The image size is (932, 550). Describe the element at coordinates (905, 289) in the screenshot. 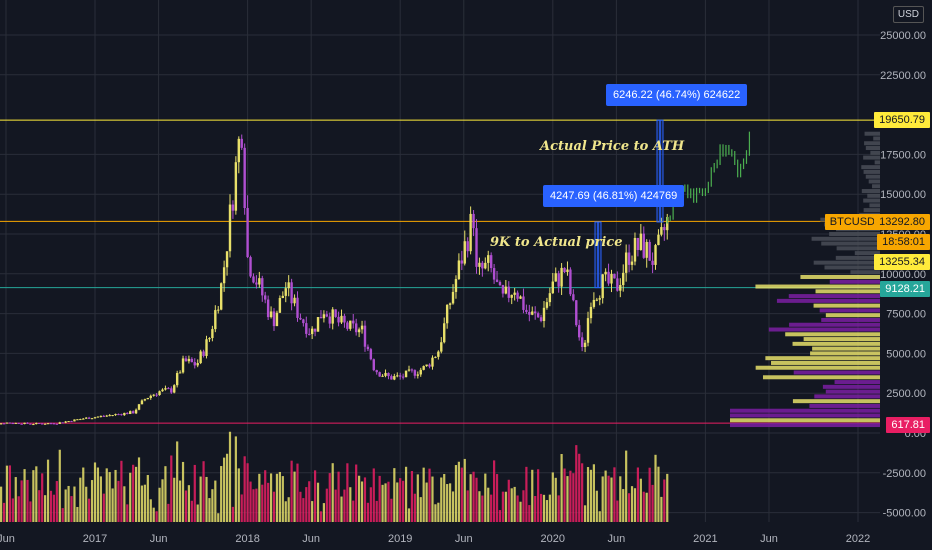

I see `price-tag-9128: 9128.21` at that location.